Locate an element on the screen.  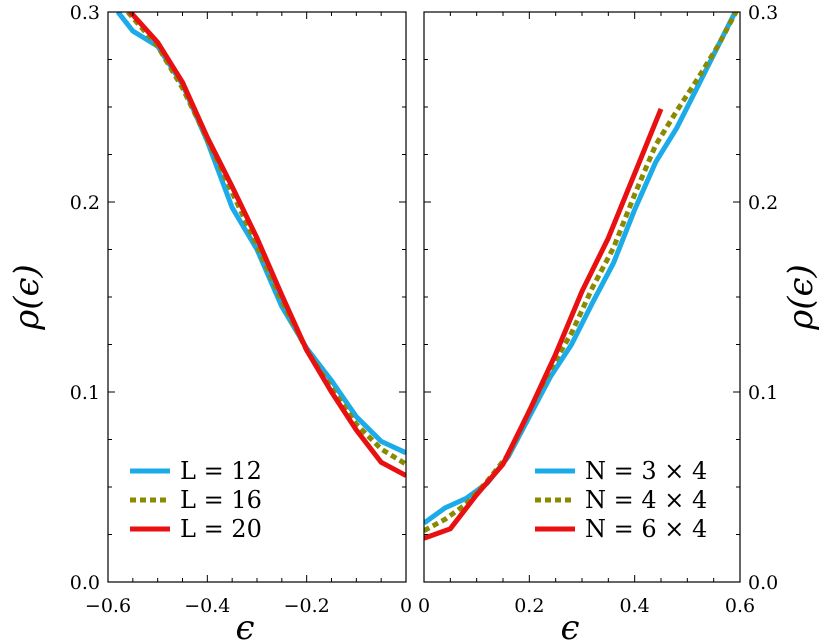
x-tick-label: −0.6 is located at coordinates (108, 606).